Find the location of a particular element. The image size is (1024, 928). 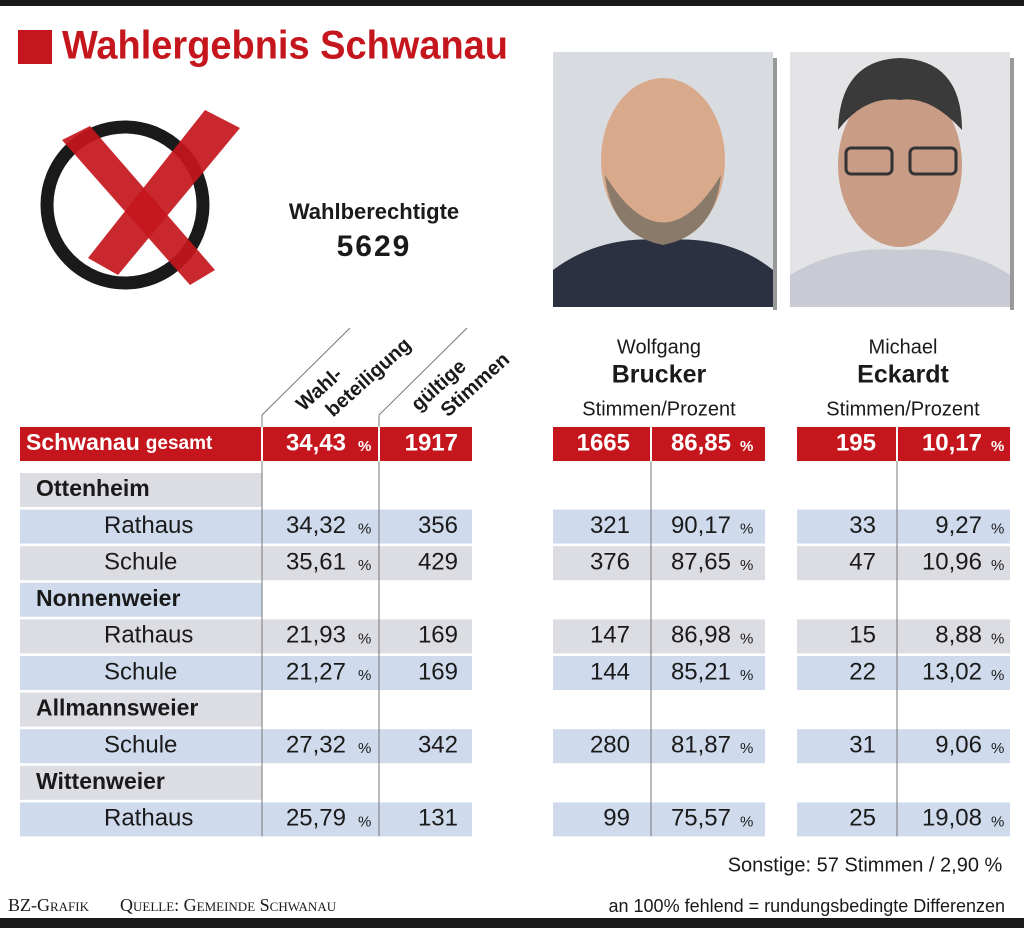

table-cell: 99 is located at coordinates (616, 818).